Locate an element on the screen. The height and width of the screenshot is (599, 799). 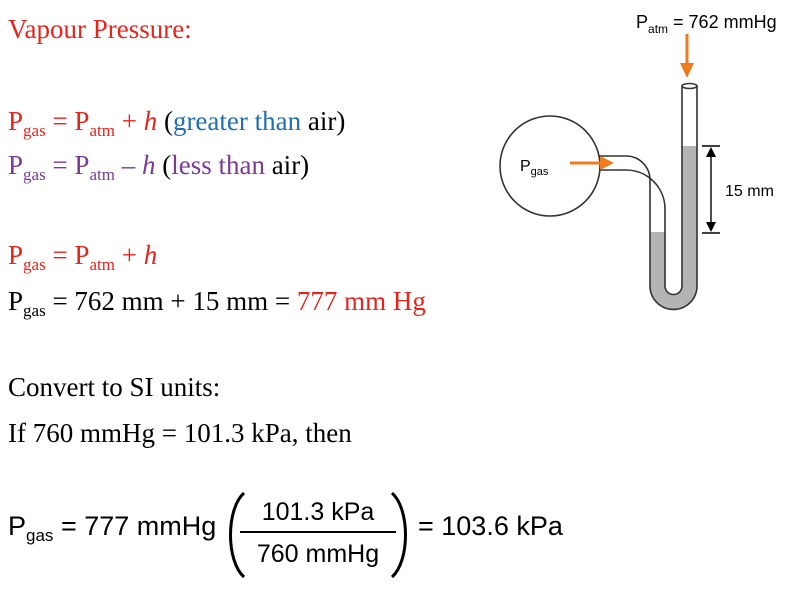
equation-calculation: Pgas = 762 mm + 15 mm = 777 mm Hg is located at coordinates (217, 303).